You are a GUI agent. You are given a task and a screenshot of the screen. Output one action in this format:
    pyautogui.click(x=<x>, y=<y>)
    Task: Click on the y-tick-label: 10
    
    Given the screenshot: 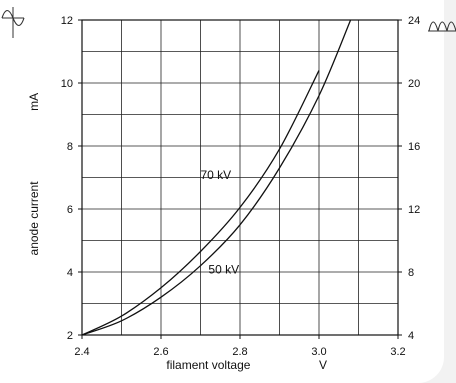 What is the action you would take?
    pyautogui.click(x=67, y=84)
    